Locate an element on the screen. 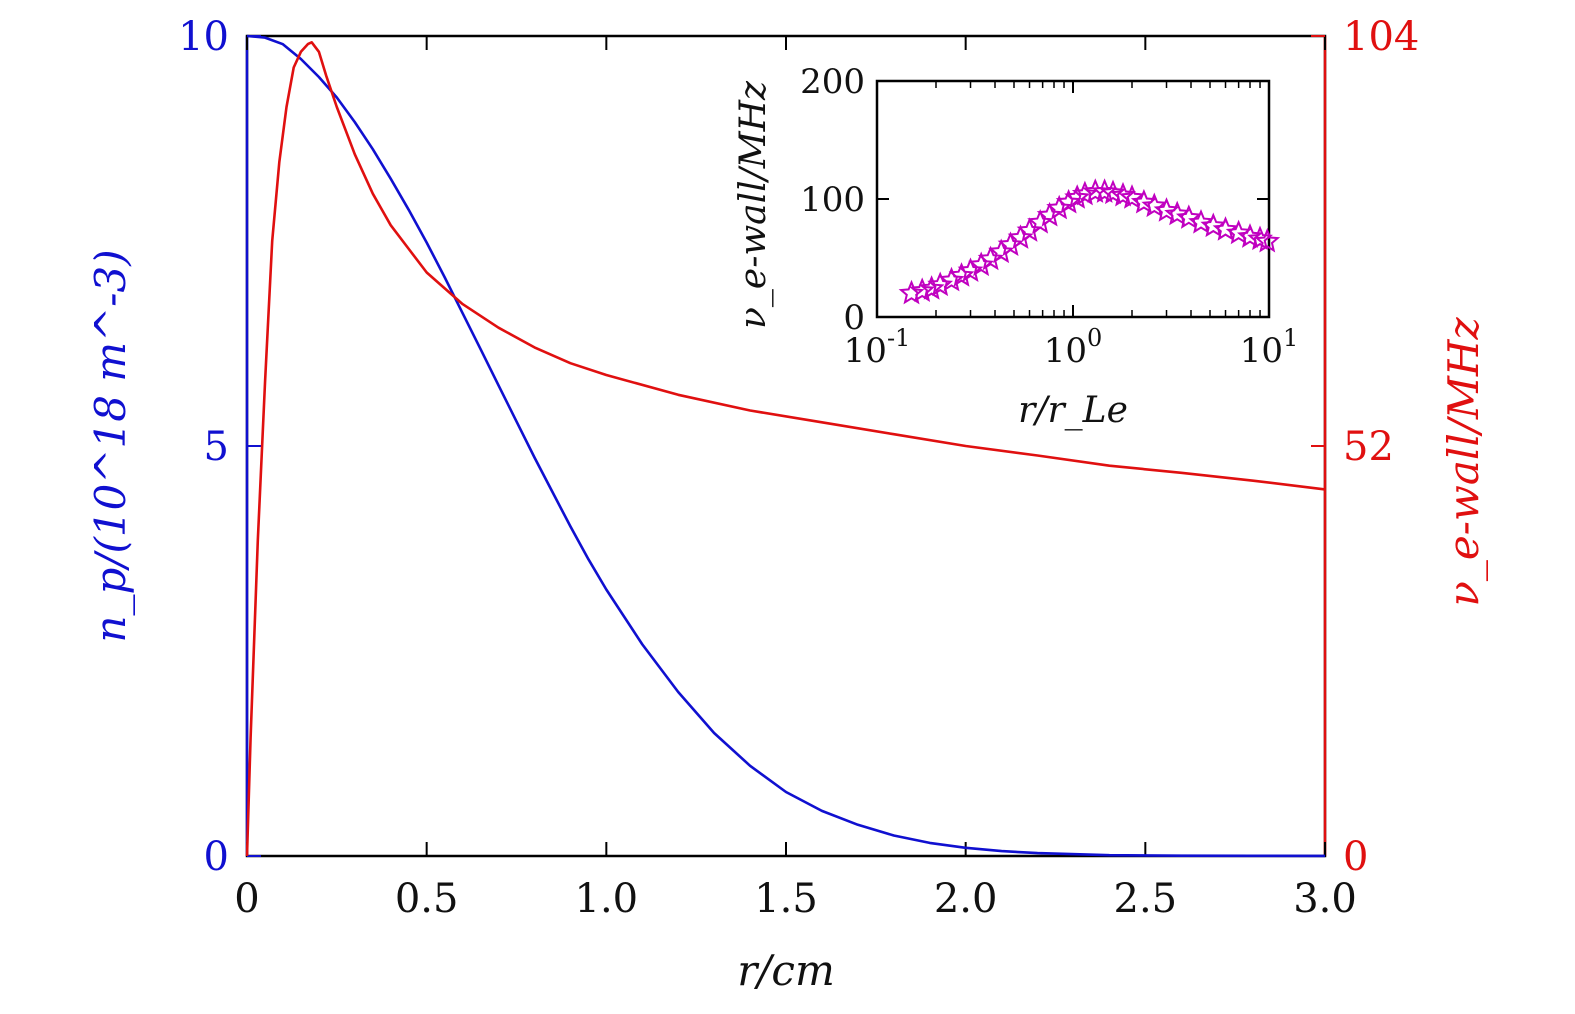  x-tick-label: 1.5 is located at coordinates (786, 899).